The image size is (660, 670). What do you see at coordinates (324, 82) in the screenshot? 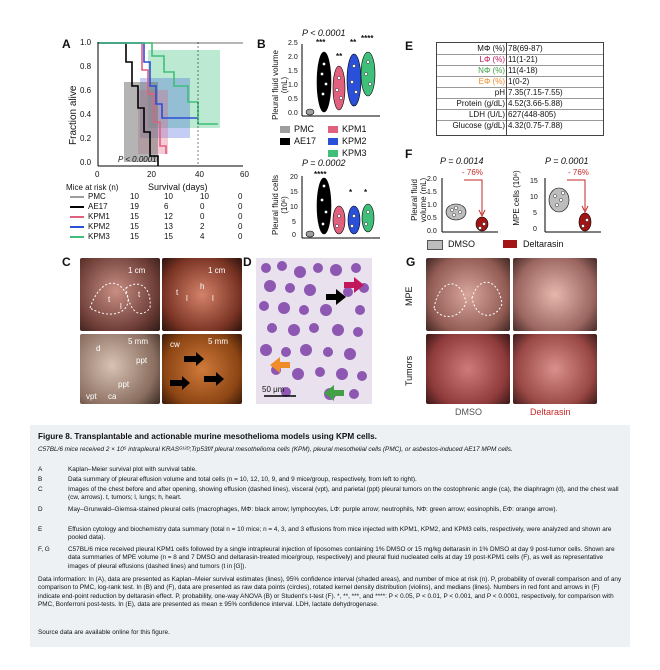
I see `violin-ae17` at bounding box center [324, 82].